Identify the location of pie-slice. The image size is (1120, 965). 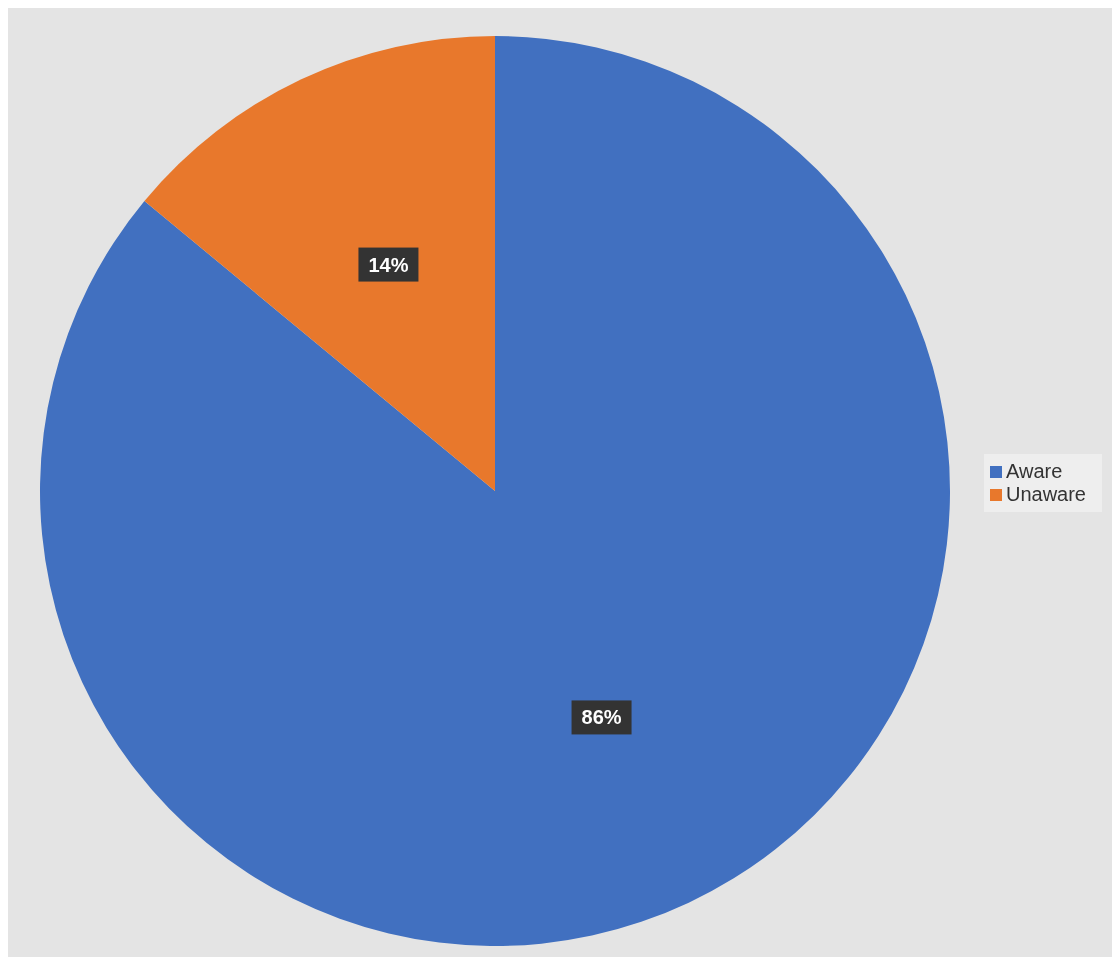
(319, 263).